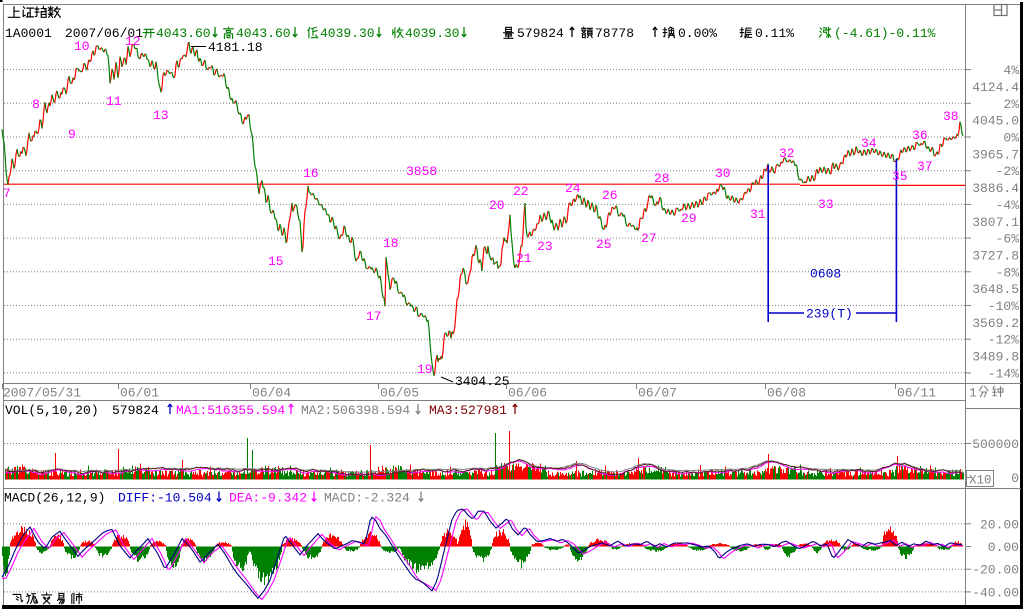 The width and height of the screenshot is (1024, 609). What do you see at coordinates (355, 410) in the screenshot?
I see `svg-text: MA2:506398.594` at bounding box center [355, 410].